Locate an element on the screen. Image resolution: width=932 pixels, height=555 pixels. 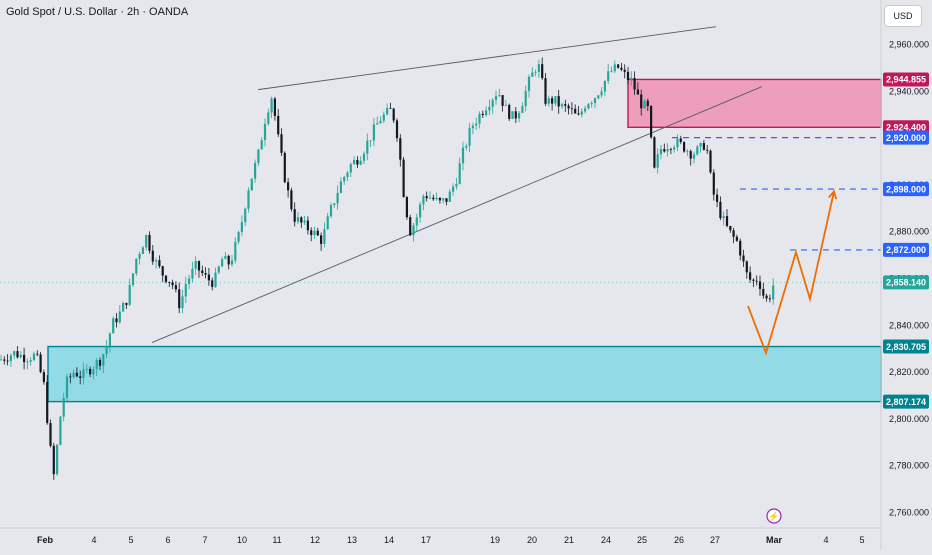
price-label: 2,858.140 is located at coordinates (906, 283).